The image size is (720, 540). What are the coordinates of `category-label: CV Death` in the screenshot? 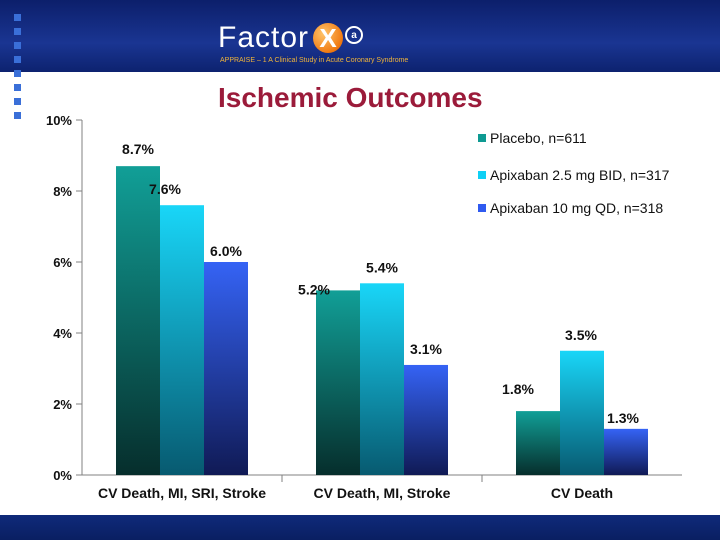 It's located at (582, 493).